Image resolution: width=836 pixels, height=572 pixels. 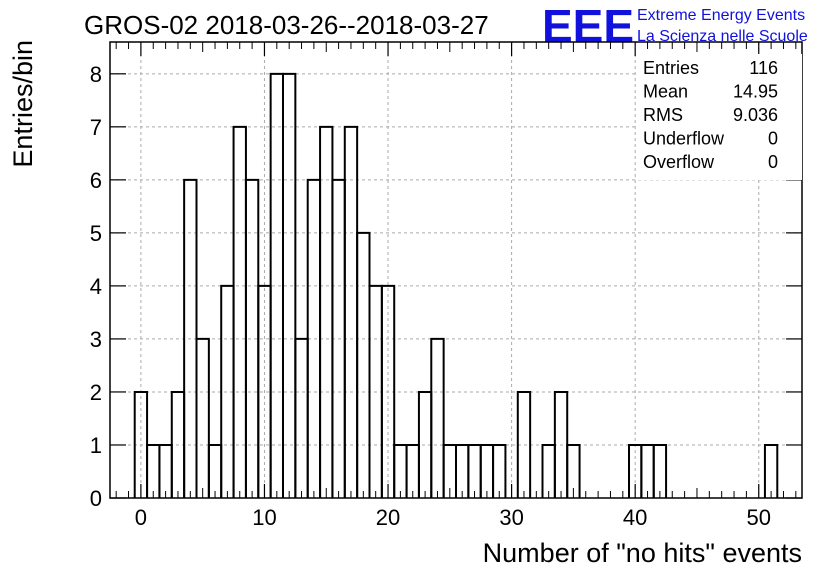 I want to click on stats-label: Underflow, so click(x=684, y=139).